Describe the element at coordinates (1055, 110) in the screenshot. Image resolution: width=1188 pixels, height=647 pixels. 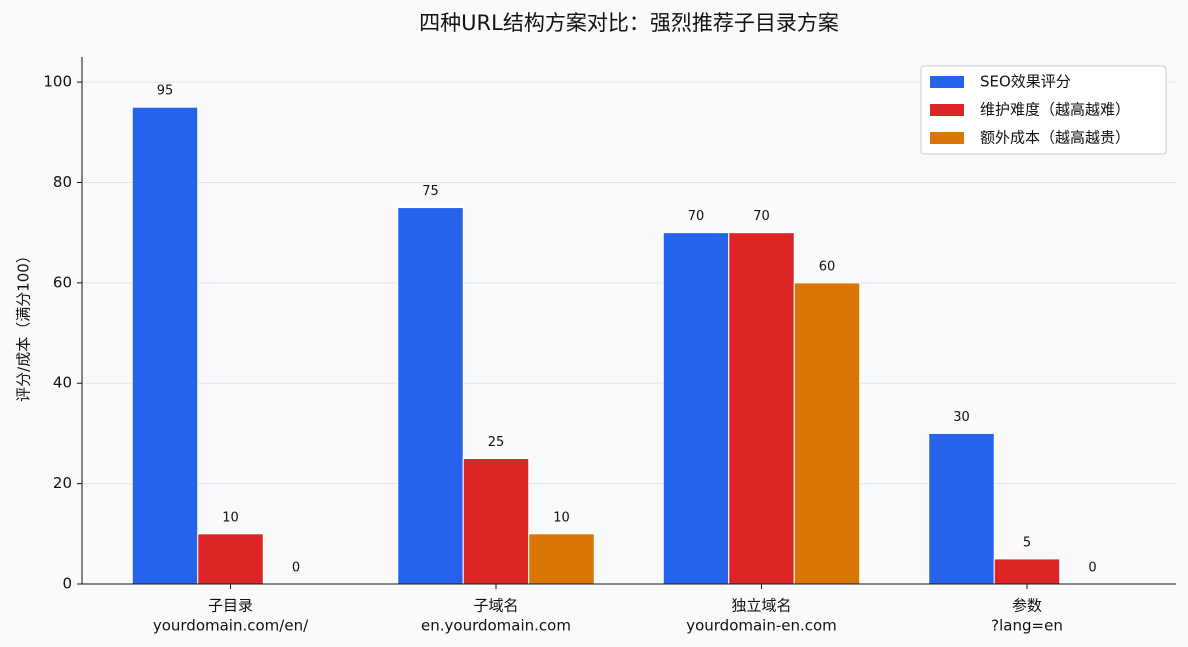
I see `legend-label: 维护难度（越高越难）` at that location.